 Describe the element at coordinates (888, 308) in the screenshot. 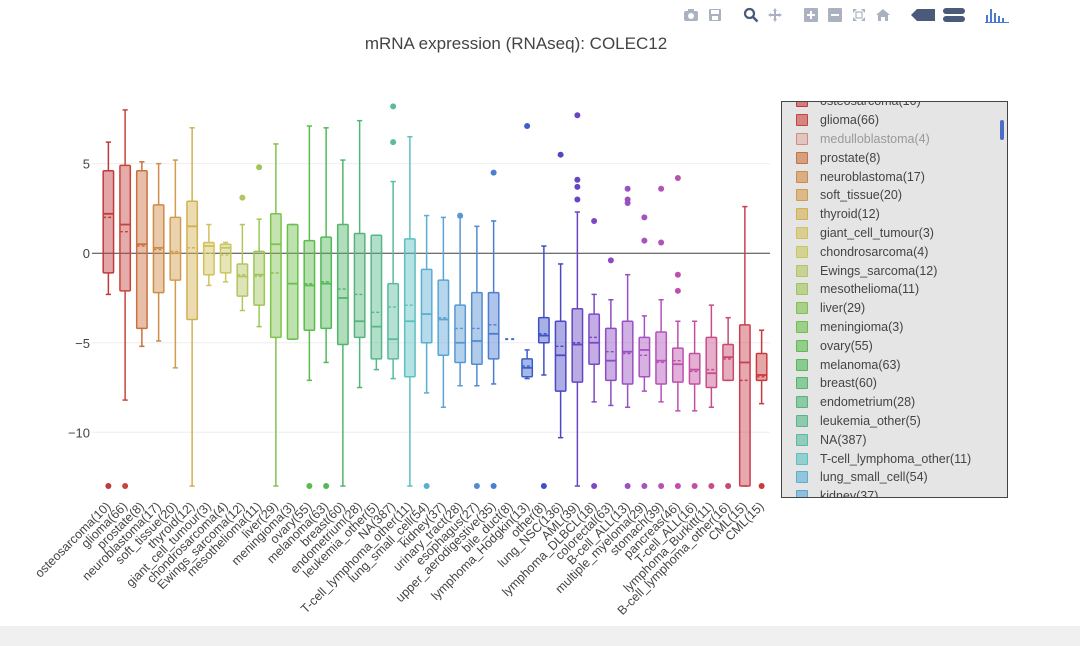

I see `legend-item: liver(29)` at that location.